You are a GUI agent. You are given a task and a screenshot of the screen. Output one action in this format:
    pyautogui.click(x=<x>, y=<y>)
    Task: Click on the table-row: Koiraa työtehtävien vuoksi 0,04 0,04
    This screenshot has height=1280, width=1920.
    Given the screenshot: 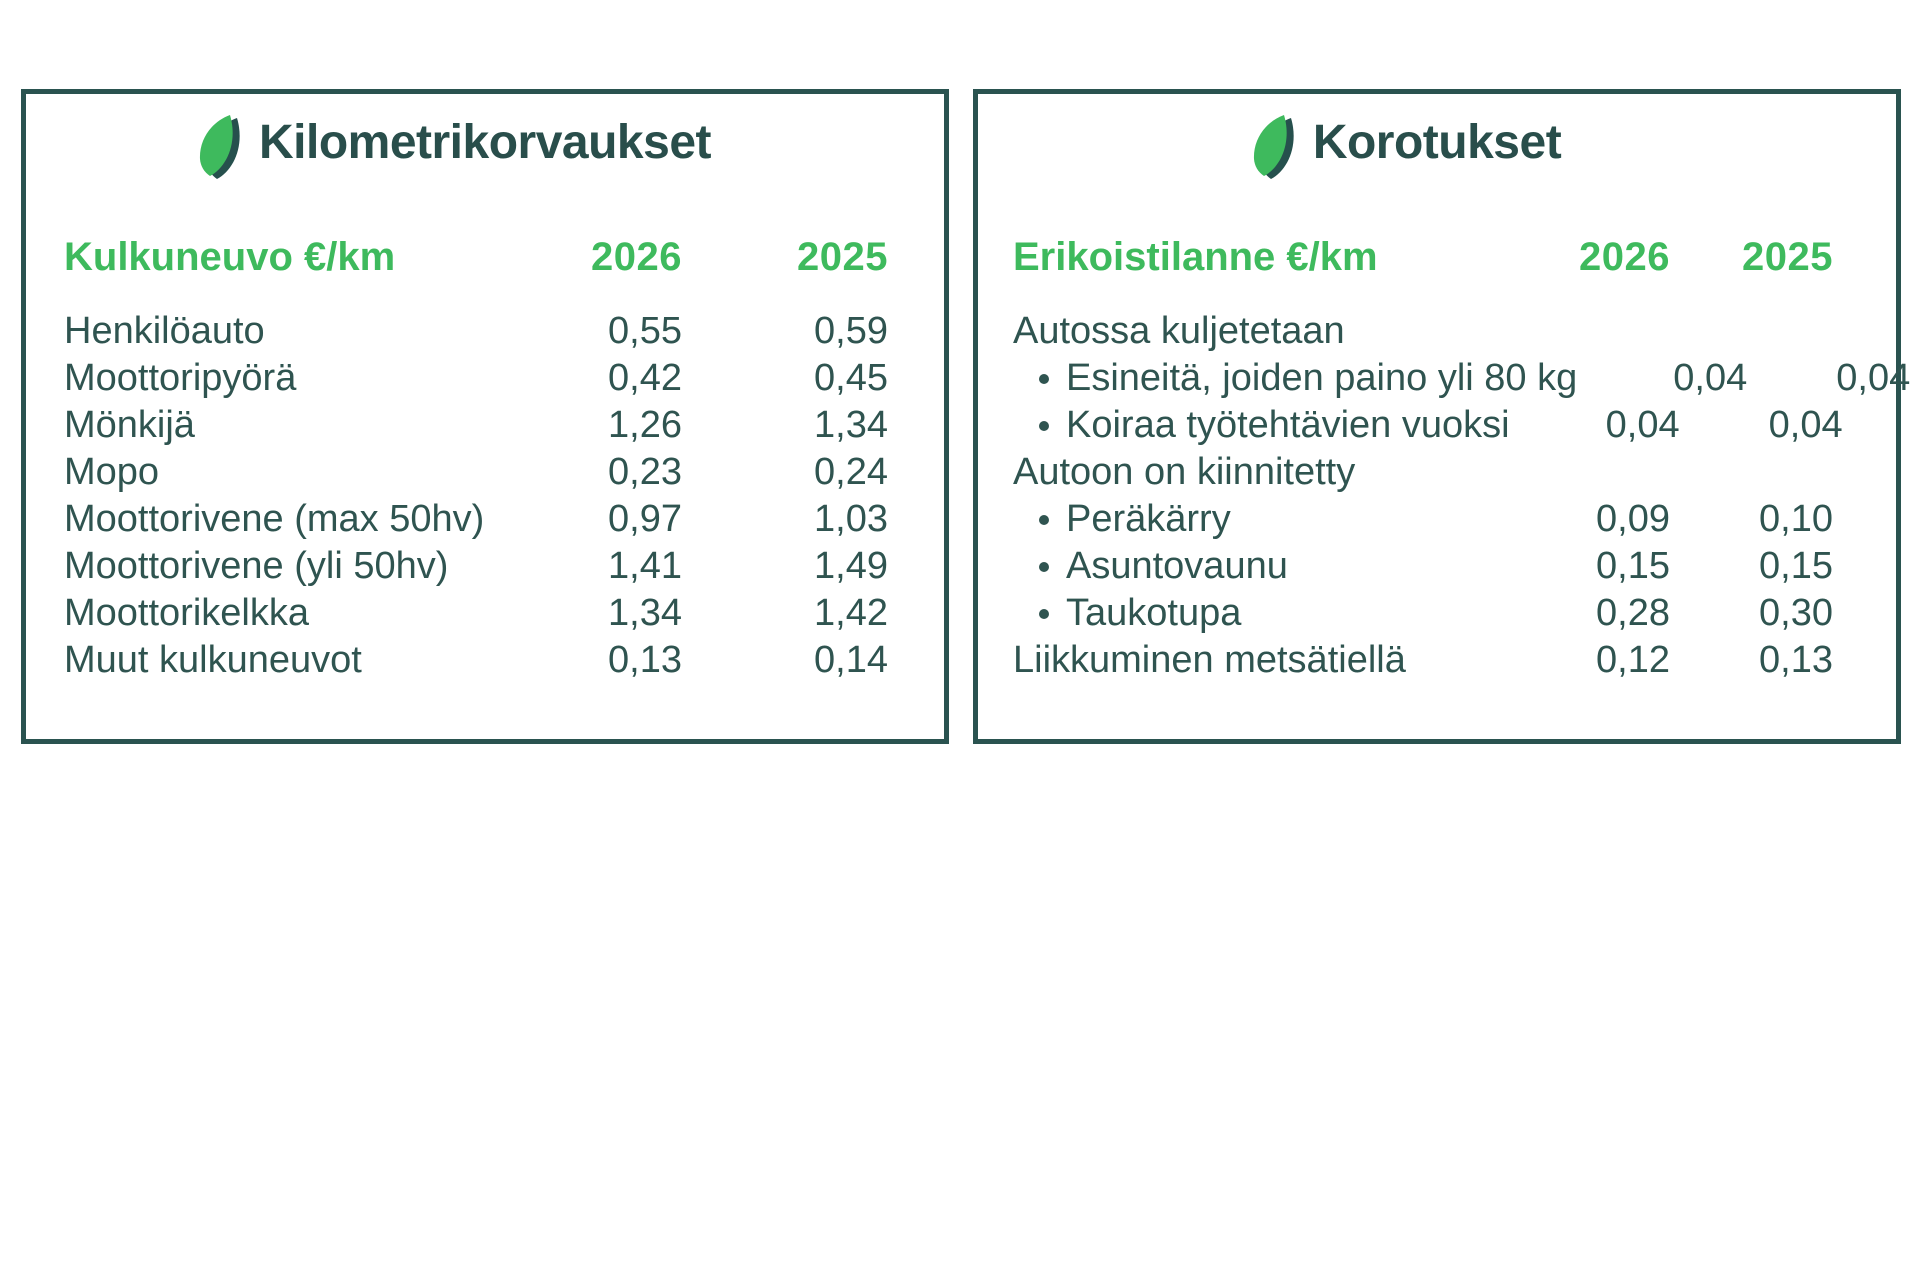 What is the action you would take?
    pyautogui.click(x=1428, y=425)
    